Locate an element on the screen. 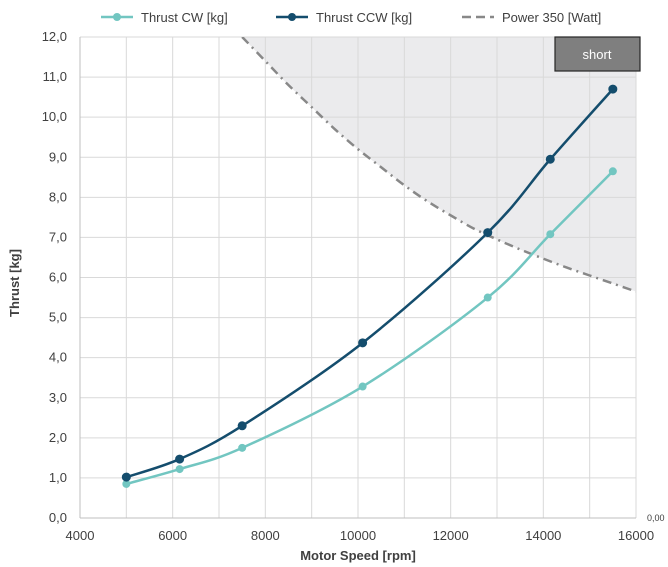  short-button-label: short is located at coordinates (597, 54).